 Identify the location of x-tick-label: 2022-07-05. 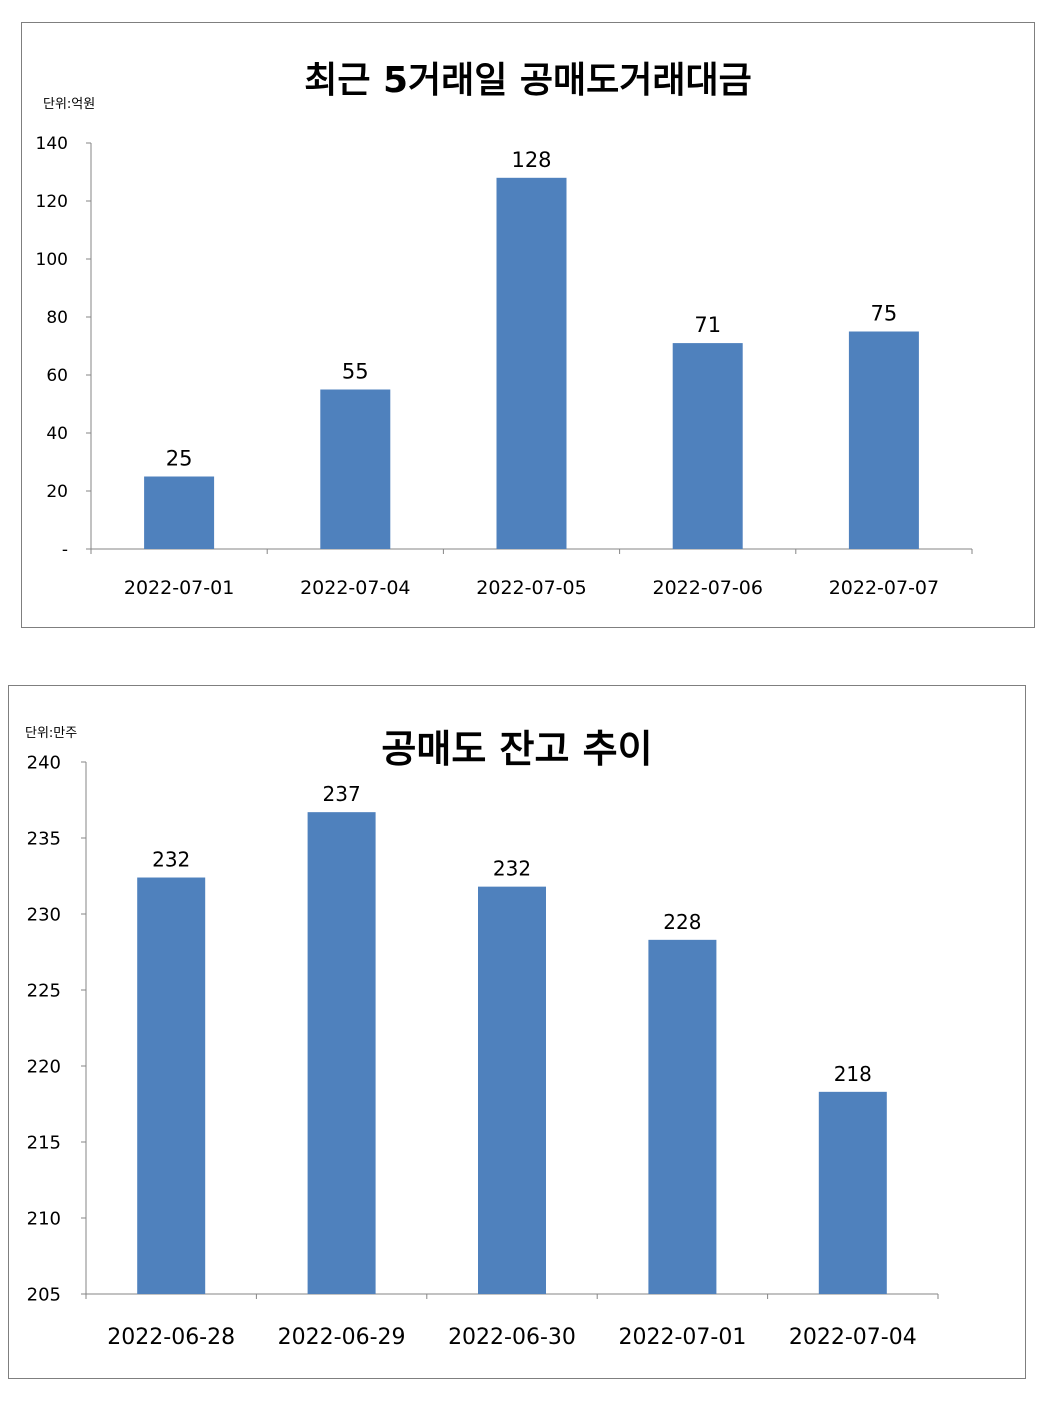
(531, 588).